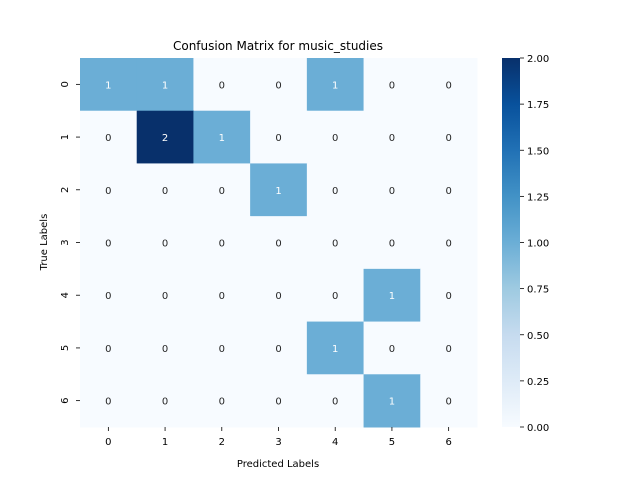  What do you see at coordinates (538, 151) in the screenshot?
I see `colorbar-tick-label-6: 1.50` at bounding box center [538, 151].